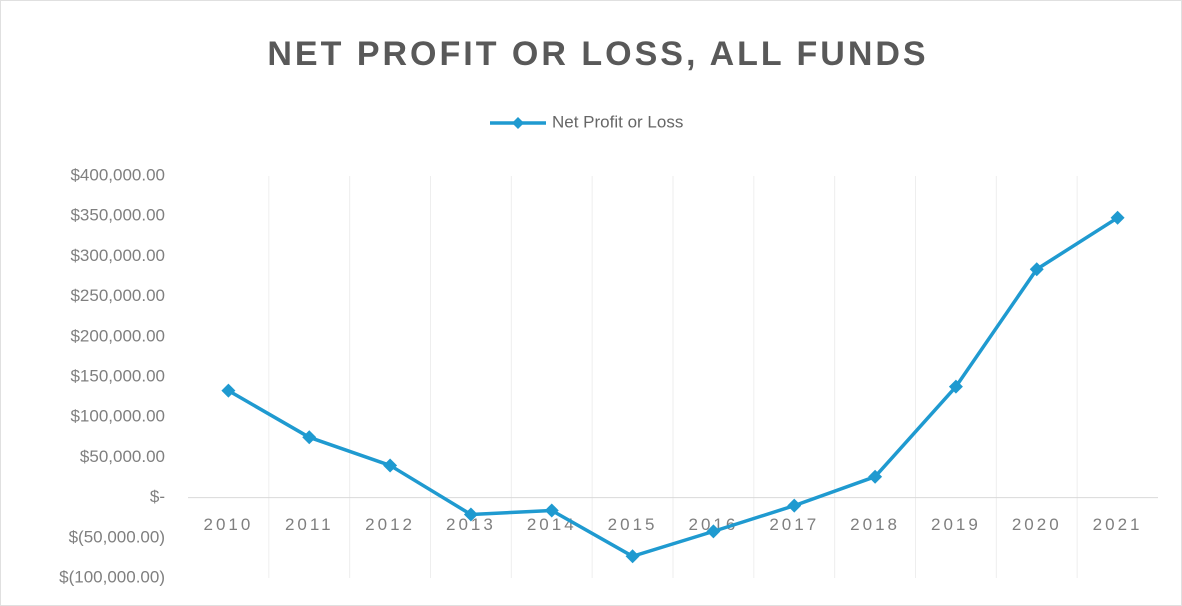  Describe the element at coordinates (117, 536) in the screenshot. I see `y-tick-label: $(50,000.00)` at that location.